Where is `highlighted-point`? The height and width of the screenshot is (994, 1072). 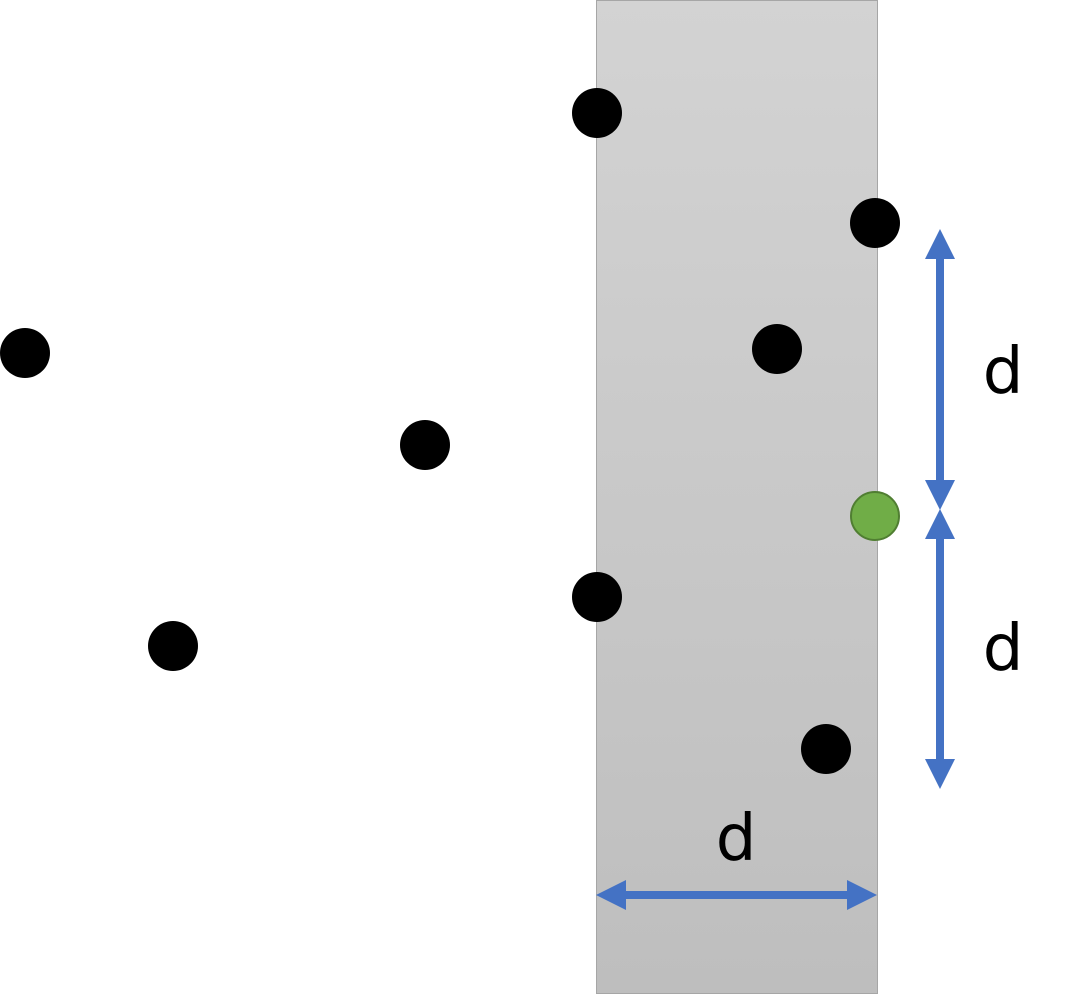
highlighted-point is located at coordinates (875, 516).